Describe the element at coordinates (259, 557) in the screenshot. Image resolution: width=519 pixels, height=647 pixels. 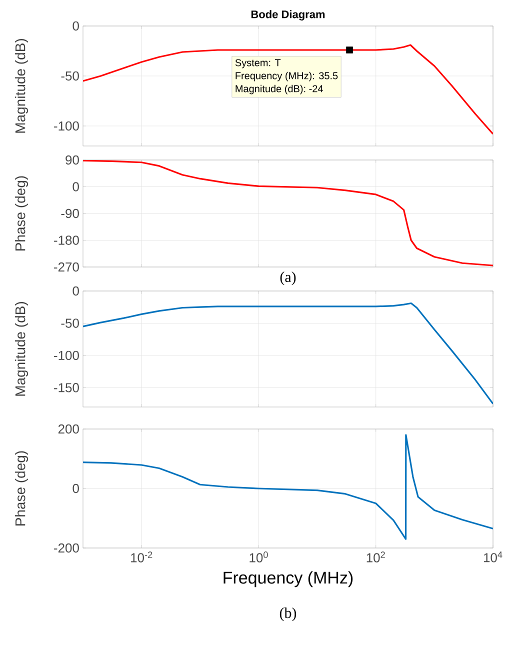
I see `x-tick-label: 10$^{0}$` at that location.